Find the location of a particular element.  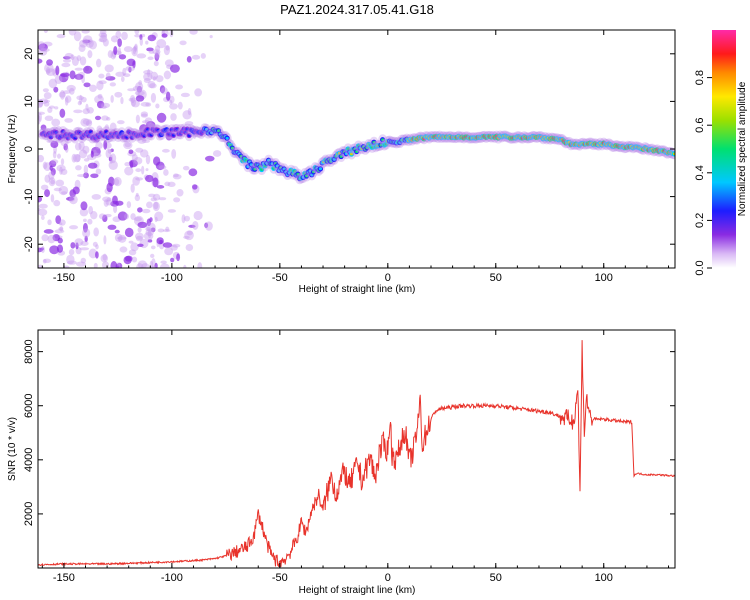

top-x-tick-label: -150 is located at coordinates (64, 278).